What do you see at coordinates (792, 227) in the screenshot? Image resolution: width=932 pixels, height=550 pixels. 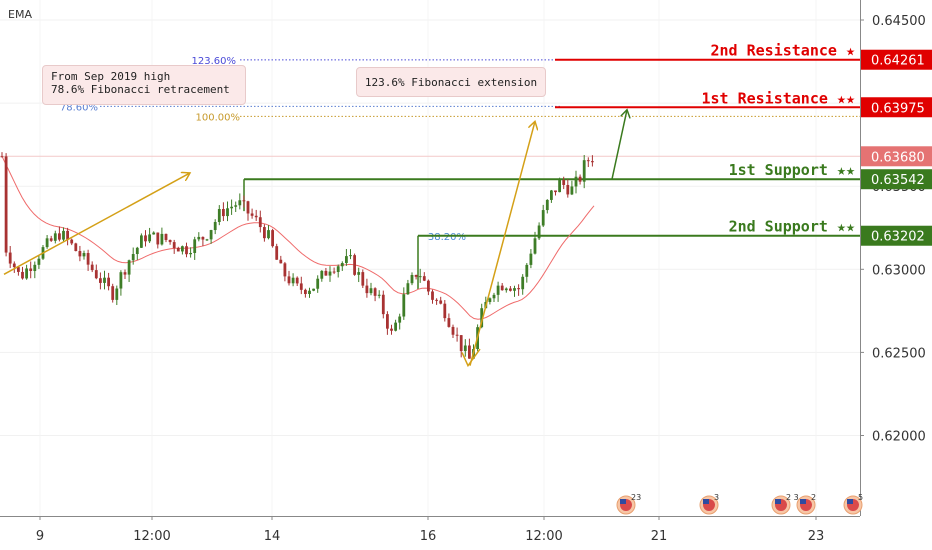 I see `level-name: 2nd Support ★★` at bounding box center [792, 227].